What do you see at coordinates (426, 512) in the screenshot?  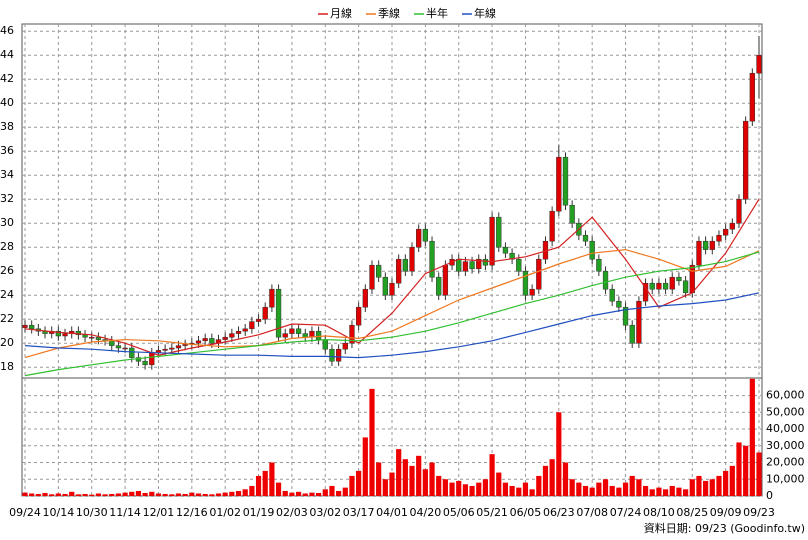 I see `x-tick-label: 04/20` at bounding box center [426, 512].